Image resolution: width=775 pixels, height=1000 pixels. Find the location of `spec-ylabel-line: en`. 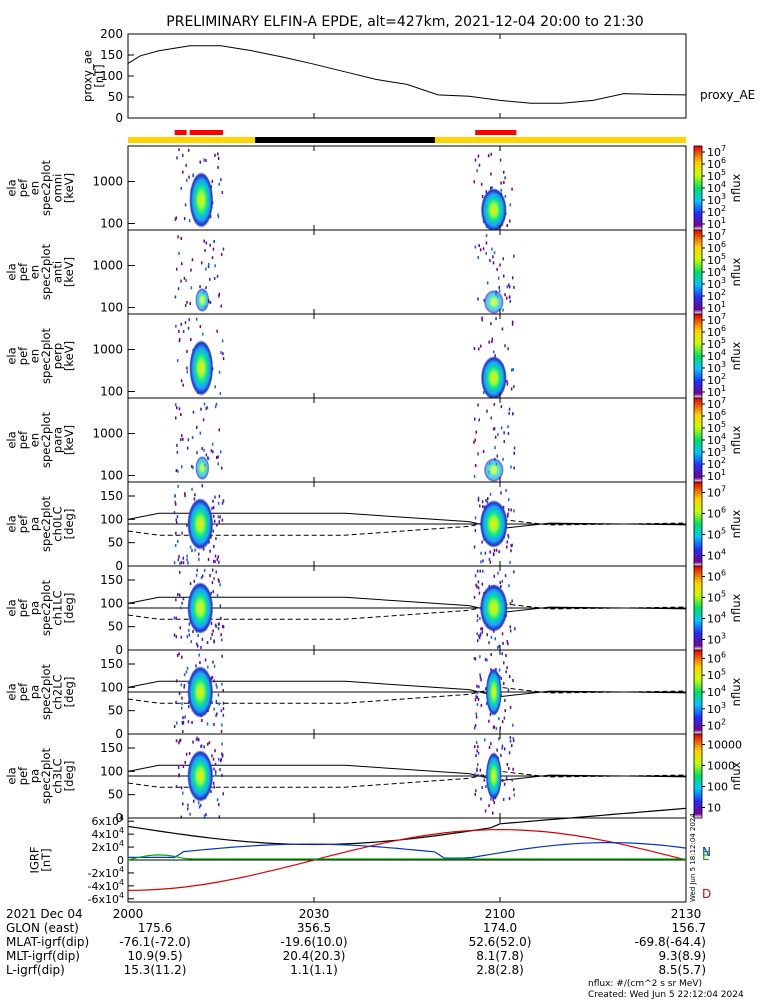

spec-ylabel-line: en is located at coordinates (34, 188).